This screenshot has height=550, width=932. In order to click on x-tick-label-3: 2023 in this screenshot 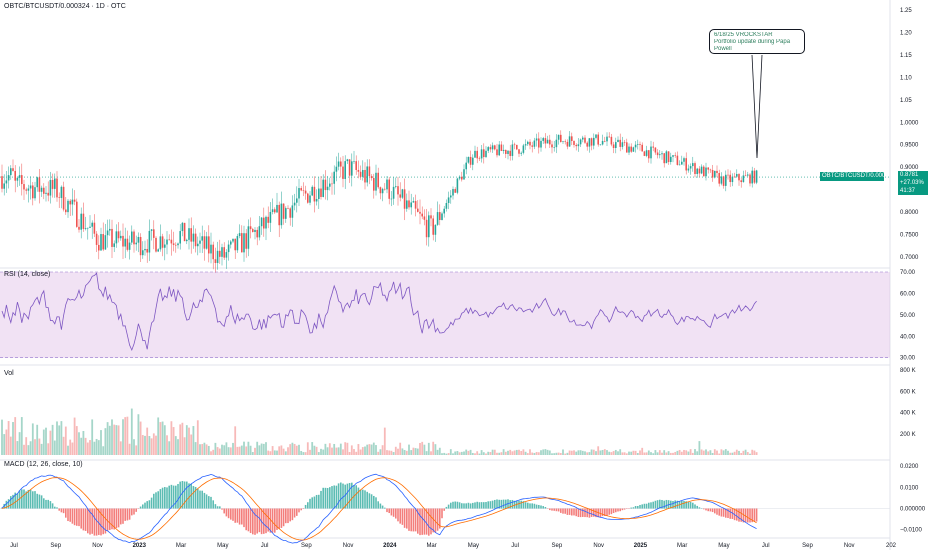, I will do `click(140, 546)`.